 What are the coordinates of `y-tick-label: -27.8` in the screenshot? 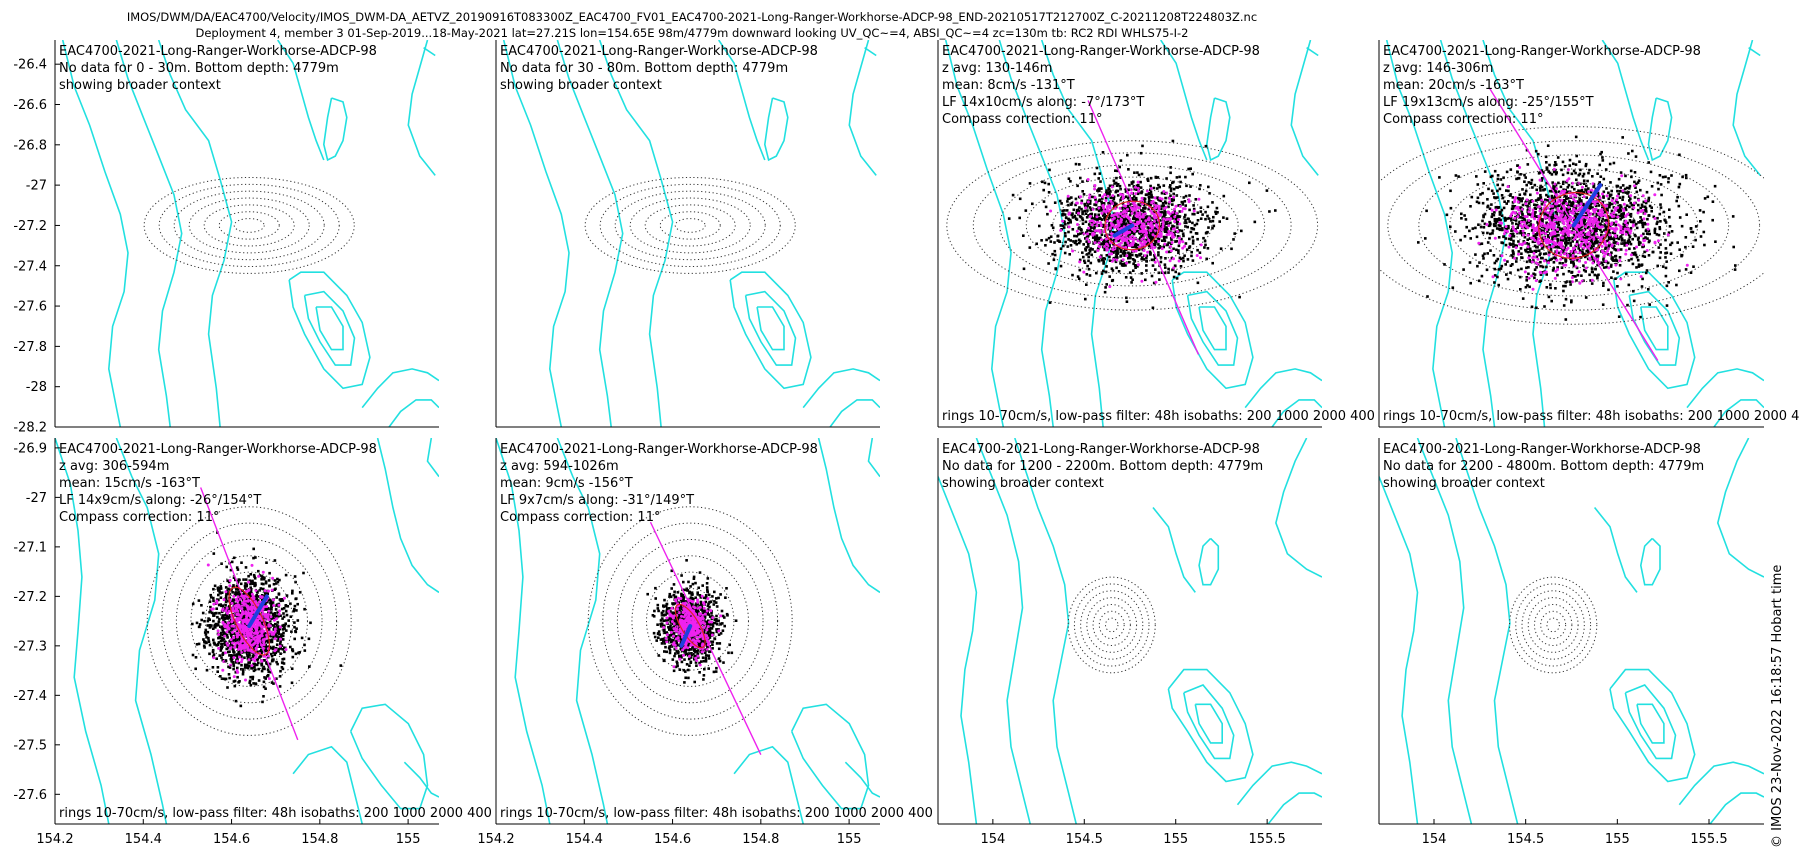 It's located at (30, 347).